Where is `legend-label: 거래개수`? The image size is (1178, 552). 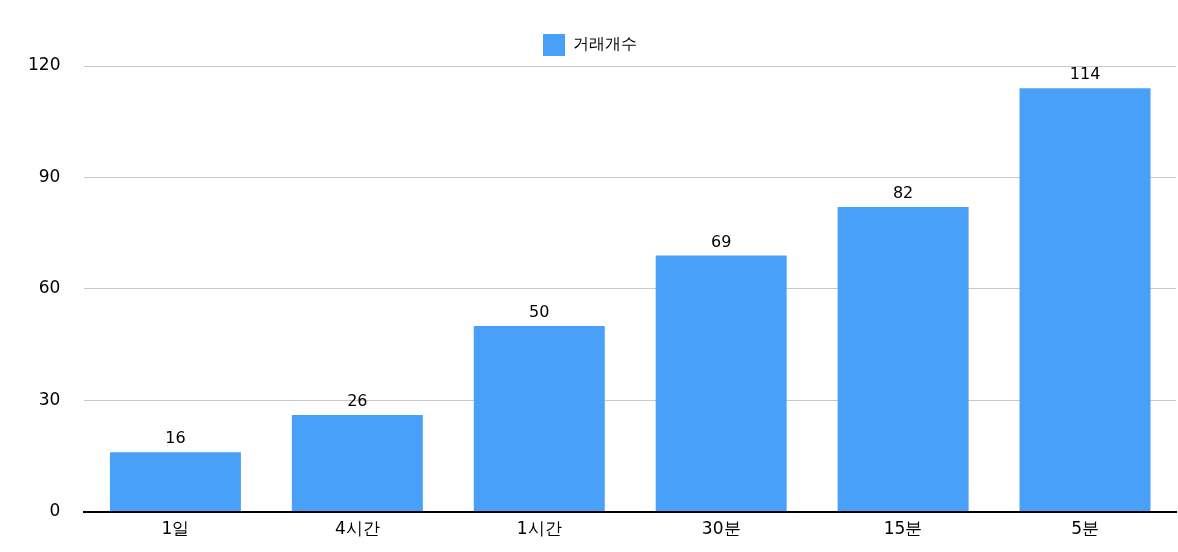 legend-label: 거래개수 is located at coordinates (605, 44).